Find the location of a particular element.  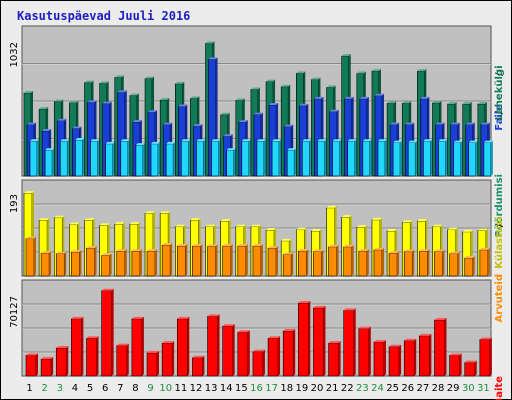

bar-kbaite-day25-side is located at coordinates (400, 360).